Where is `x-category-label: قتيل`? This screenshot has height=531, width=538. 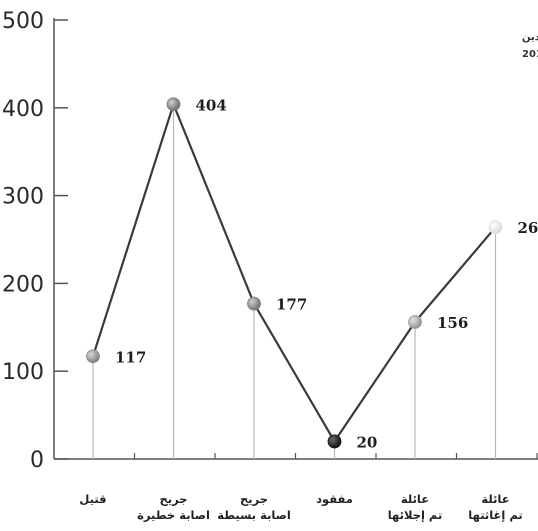 x-category-label: قتيل is located at coordinates (92, 499).